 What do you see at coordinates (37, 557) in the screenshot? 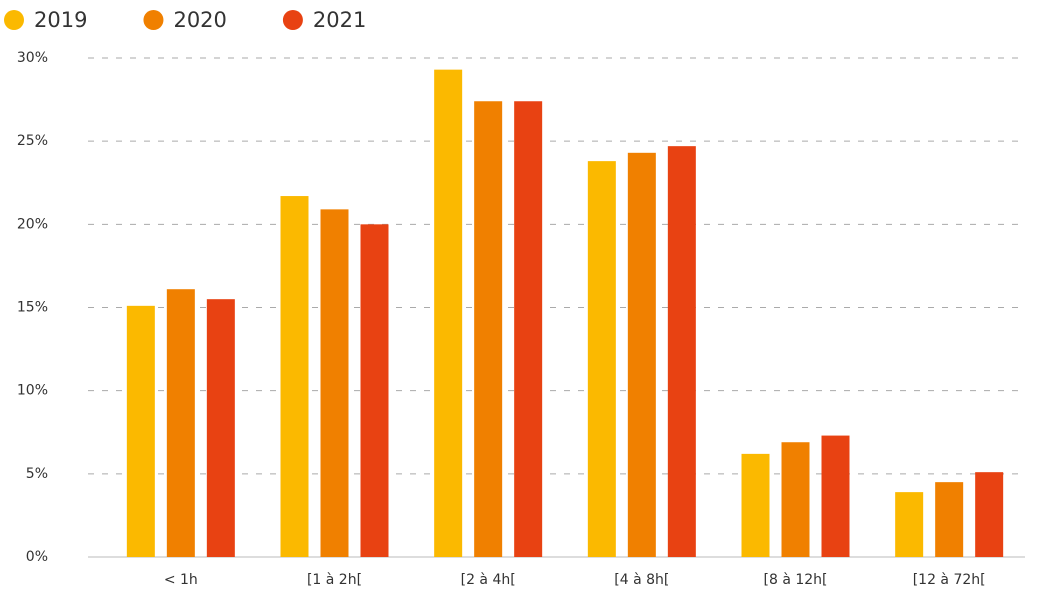
I see `y-tick-label: 0%` at bounding box center [37, 557].